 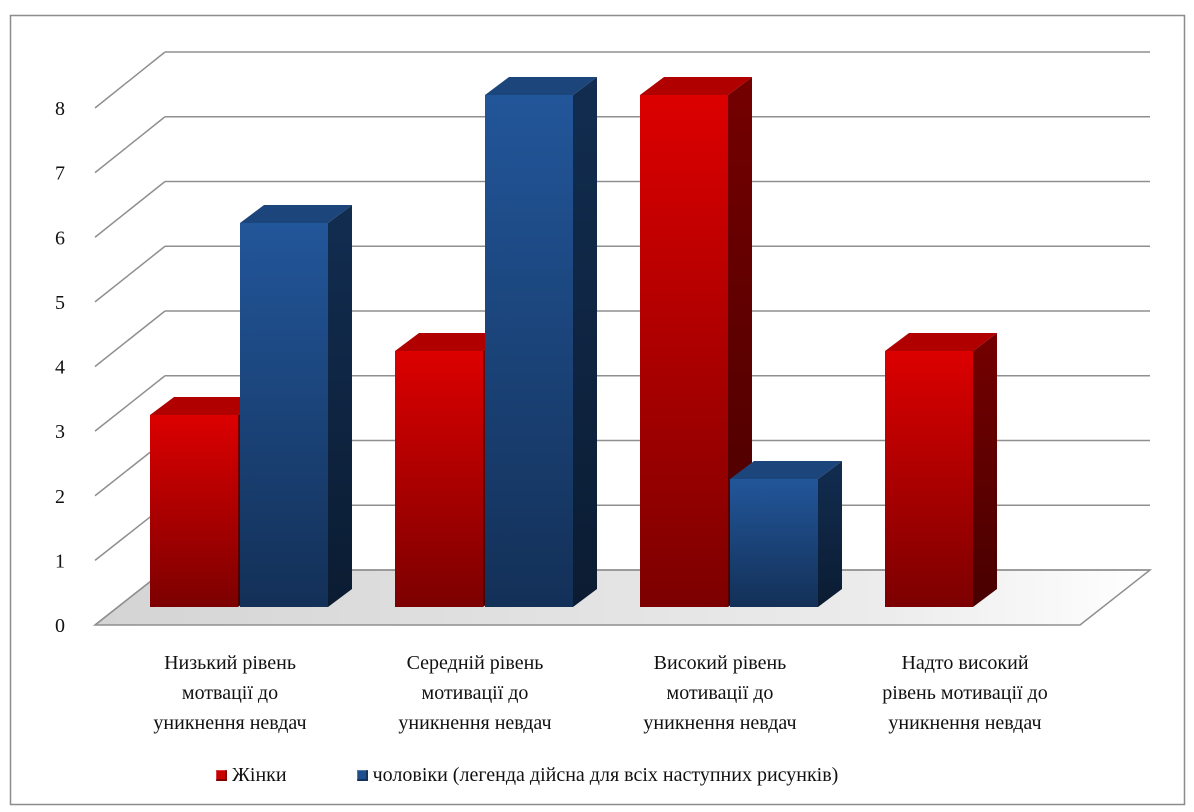 I want to click on y-axis-tick-labels: 0 1 2 3 4 5 6 7 8, so click(x=60, y=367).